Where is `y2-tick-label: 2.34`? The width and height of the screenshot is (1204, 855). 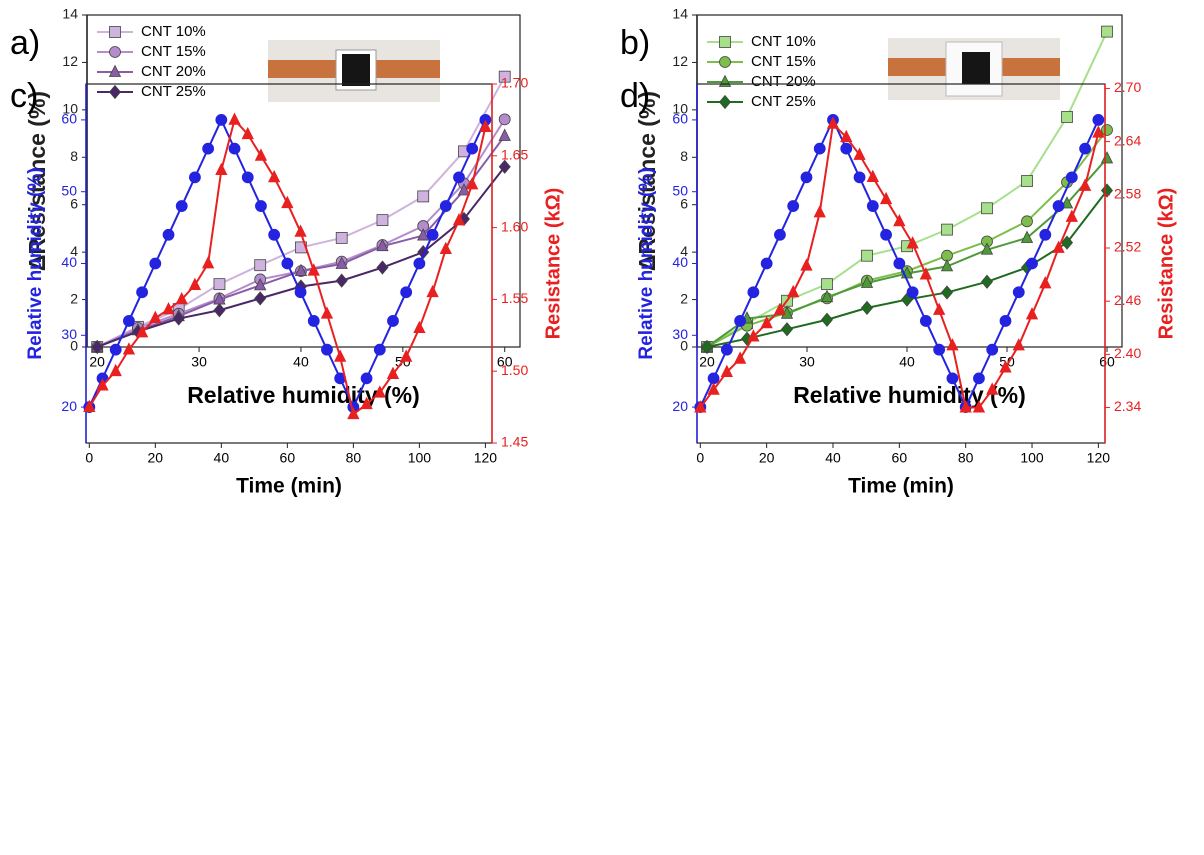
y2-tick-label: 2.34 is located at coordinates (1127, 406).